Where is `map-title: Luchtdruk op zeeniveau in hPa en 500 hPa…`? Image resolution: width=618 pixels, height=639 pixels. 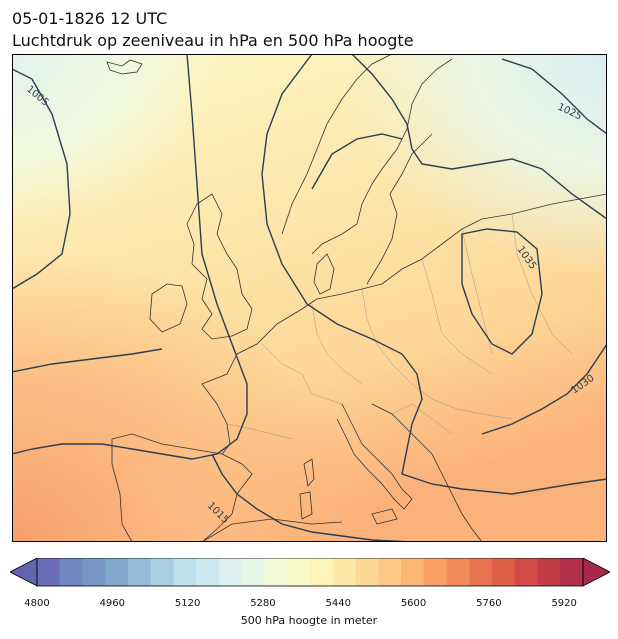 map-title: Luchtdruk op zeeniveau in hPa en 500 hPa… is located at coordinates (213, 40).